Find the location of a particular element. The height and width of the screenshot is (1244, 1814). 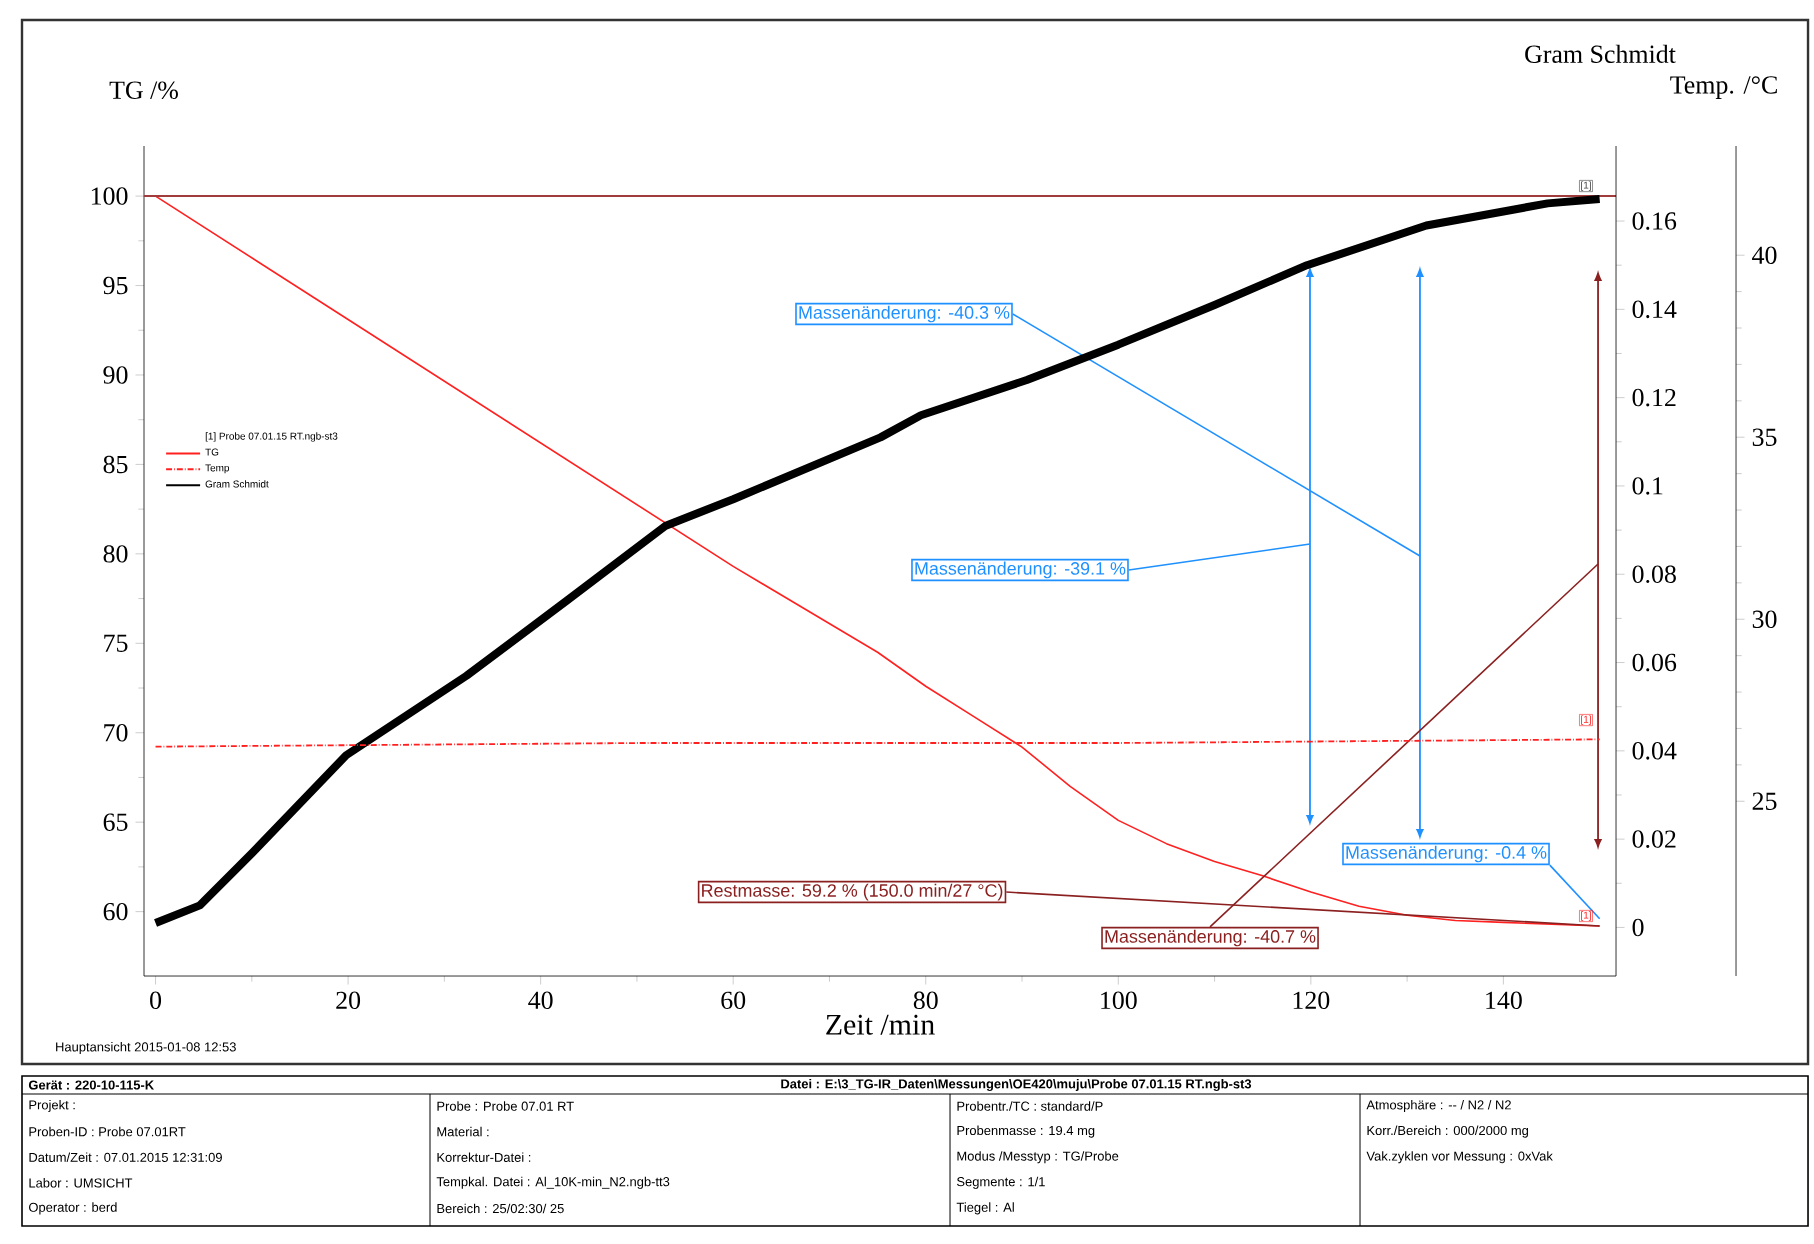

x-axis-title: Zeit /min is located at coordinates (880, 1024).